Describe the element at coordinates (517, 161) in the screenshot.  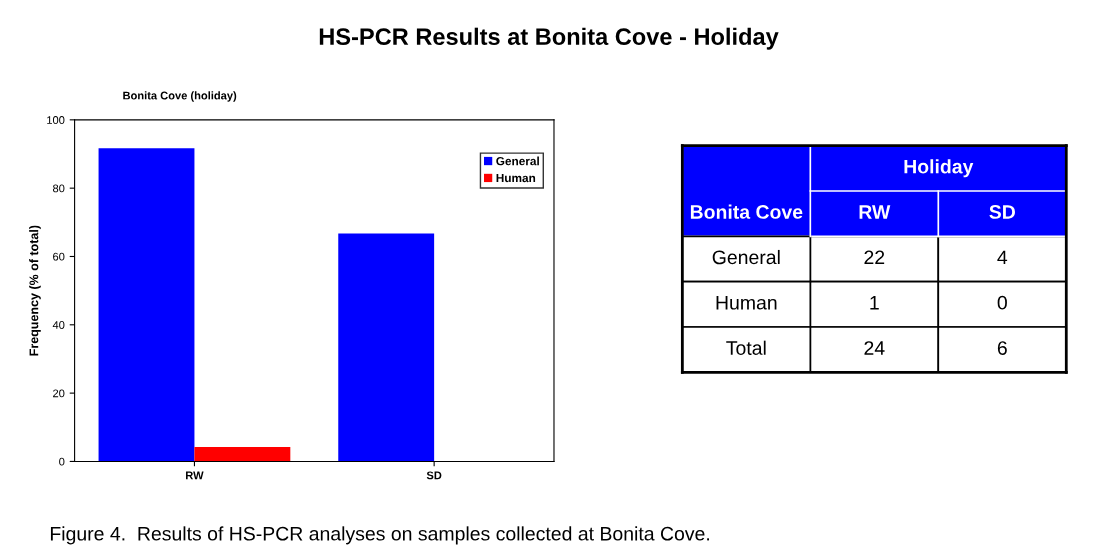
I see `legend-label: General` at that location.